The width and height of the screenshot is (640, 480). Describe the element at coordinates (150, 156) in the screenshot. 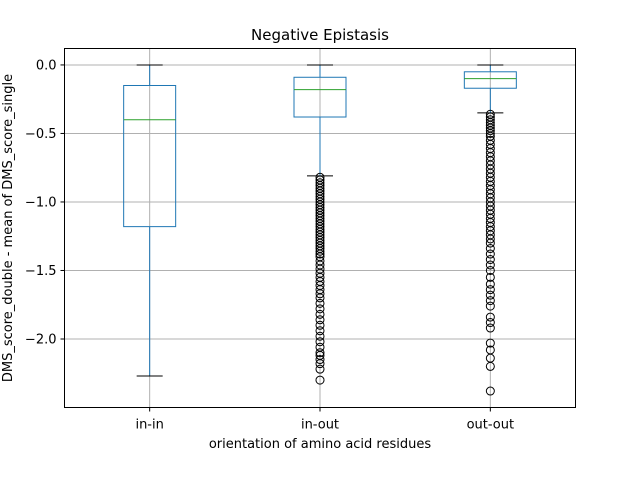

I see `box-in-in` at that location.